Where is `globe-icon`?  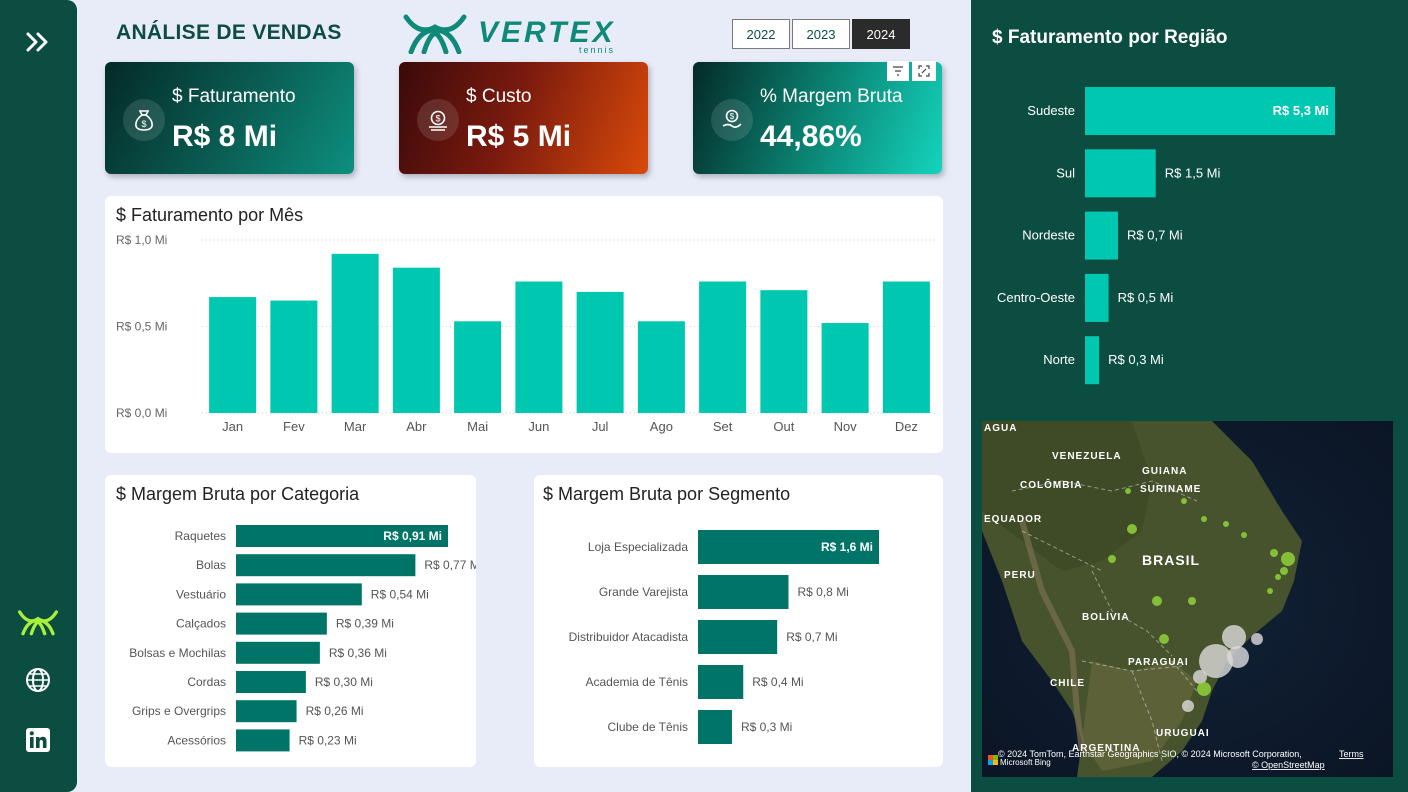
globe-icon is located at coordinates (38, 680).